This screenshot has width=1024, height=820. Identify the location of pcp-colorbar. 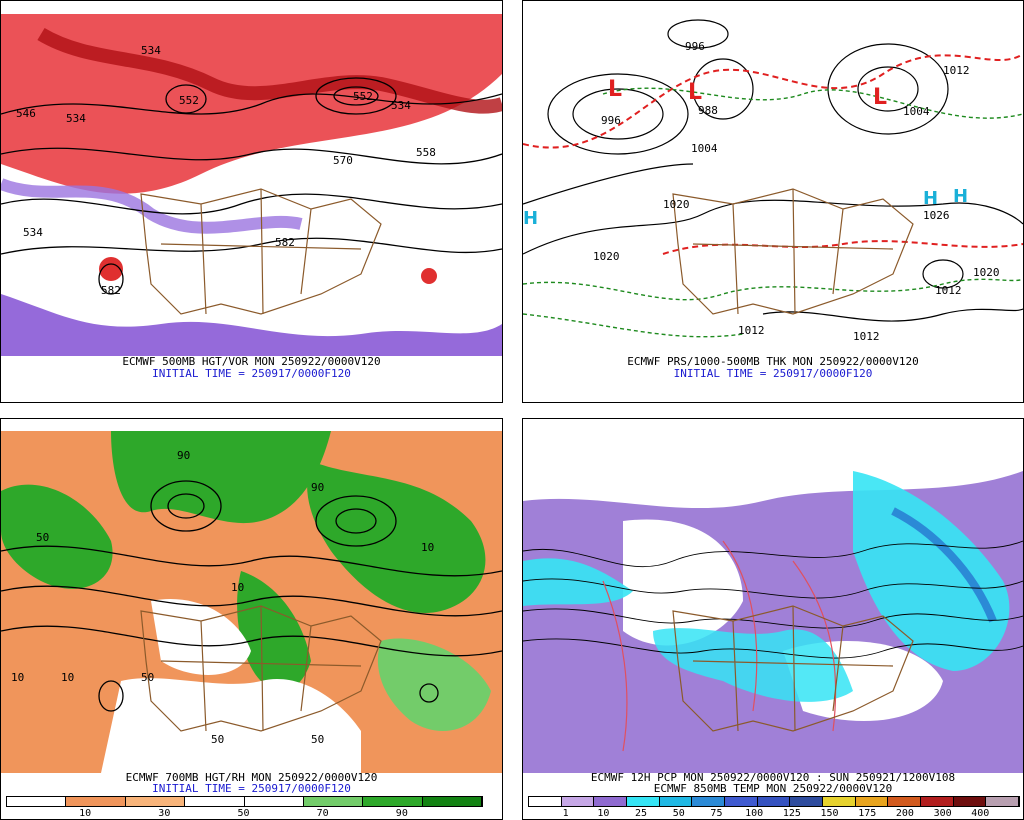
(774, 801).